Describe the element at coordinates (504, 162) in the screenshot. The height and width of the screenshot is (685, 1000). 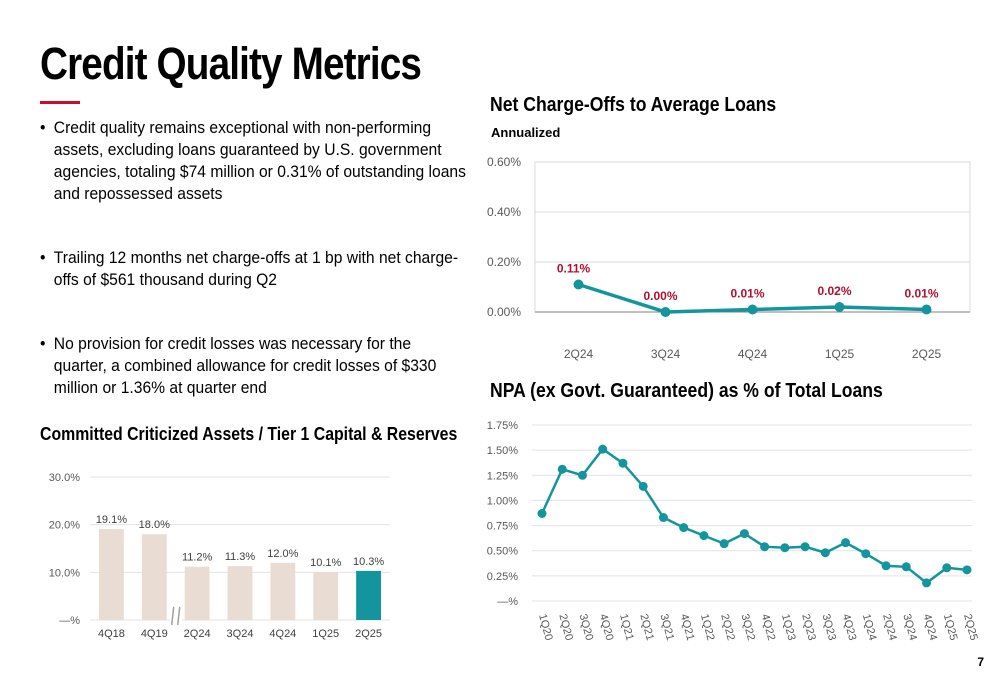
I see `y-tick-label: 0.60%` at that location.